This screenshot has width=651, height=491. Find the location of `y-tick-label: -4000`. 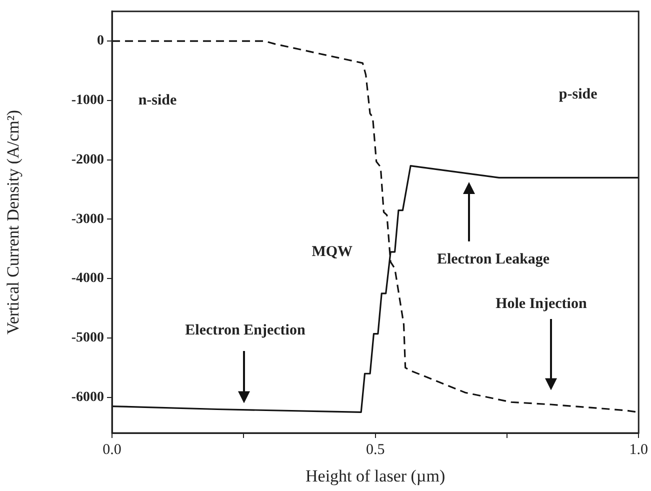

y-tick-label: -4000 is located at coordinates (87, 278).